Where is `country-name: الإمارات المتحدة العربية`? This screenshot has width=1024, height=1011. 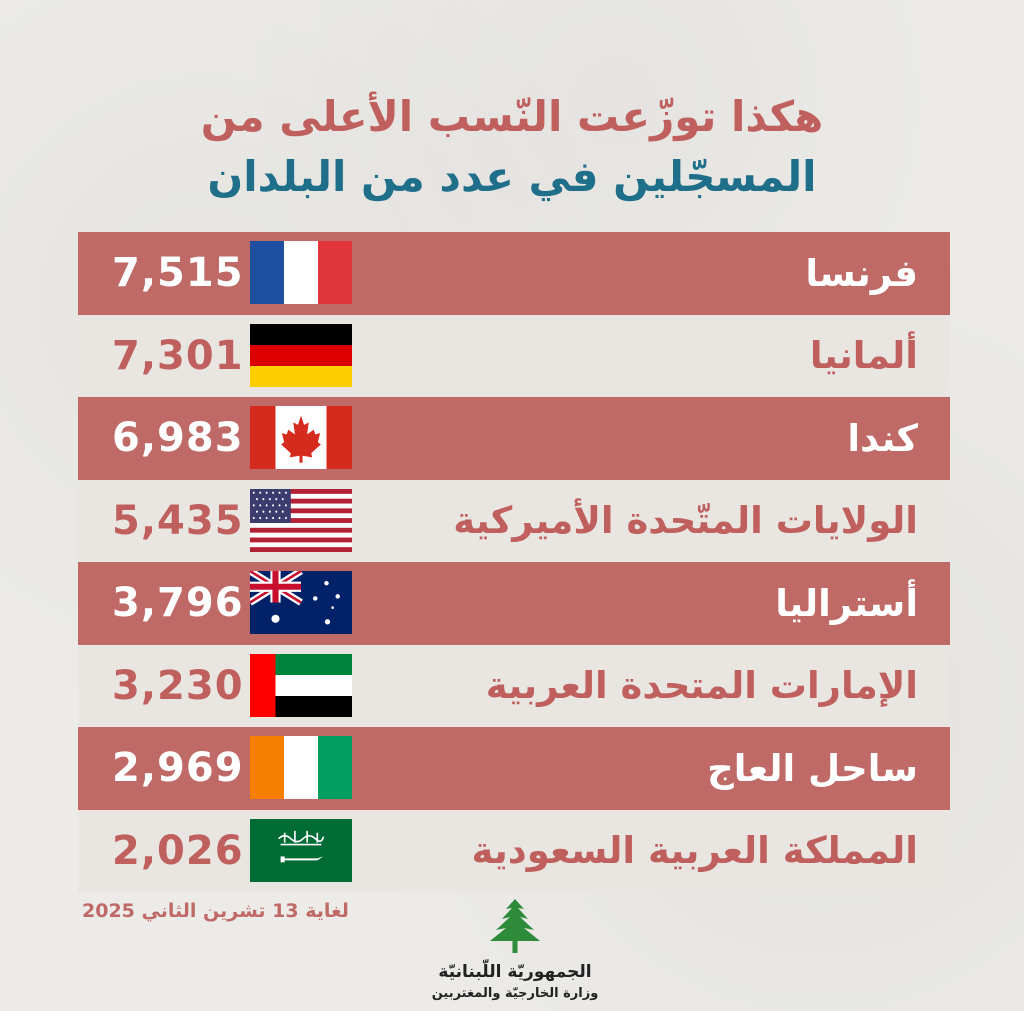
country-name: الإمارات المتحدة العربية is located at coordinates (701, 686).